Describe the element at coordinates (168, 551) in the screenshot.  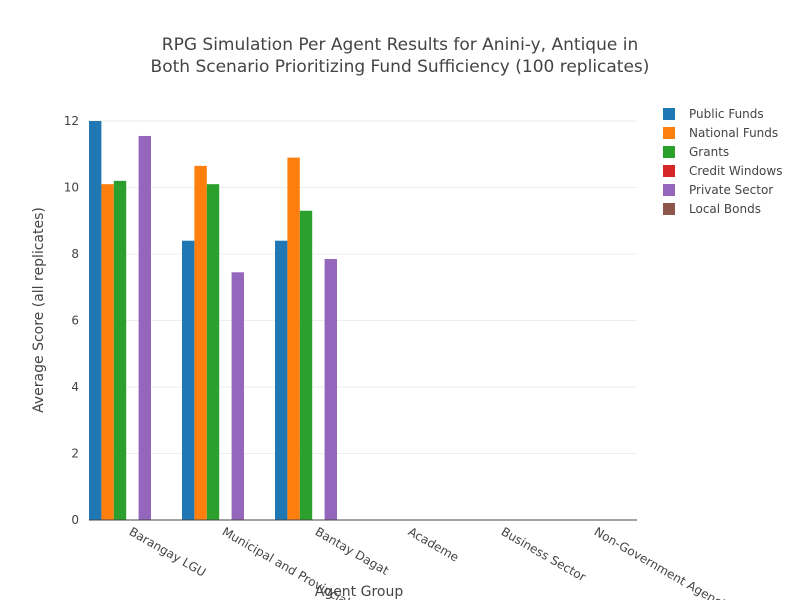
I see `x-tick-label: Barangay LGU` at that location.